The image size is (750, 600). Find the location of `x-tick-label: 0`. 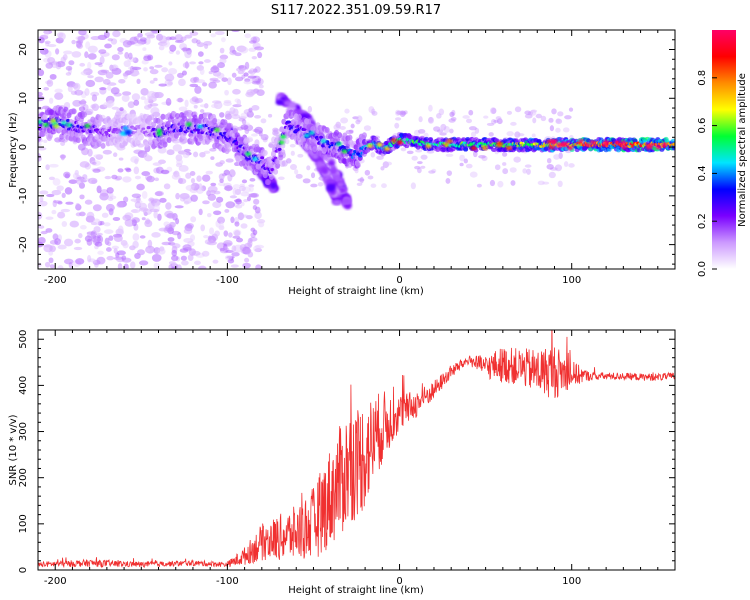

x-tick-label: 0 is located at coordinates (399, 581).